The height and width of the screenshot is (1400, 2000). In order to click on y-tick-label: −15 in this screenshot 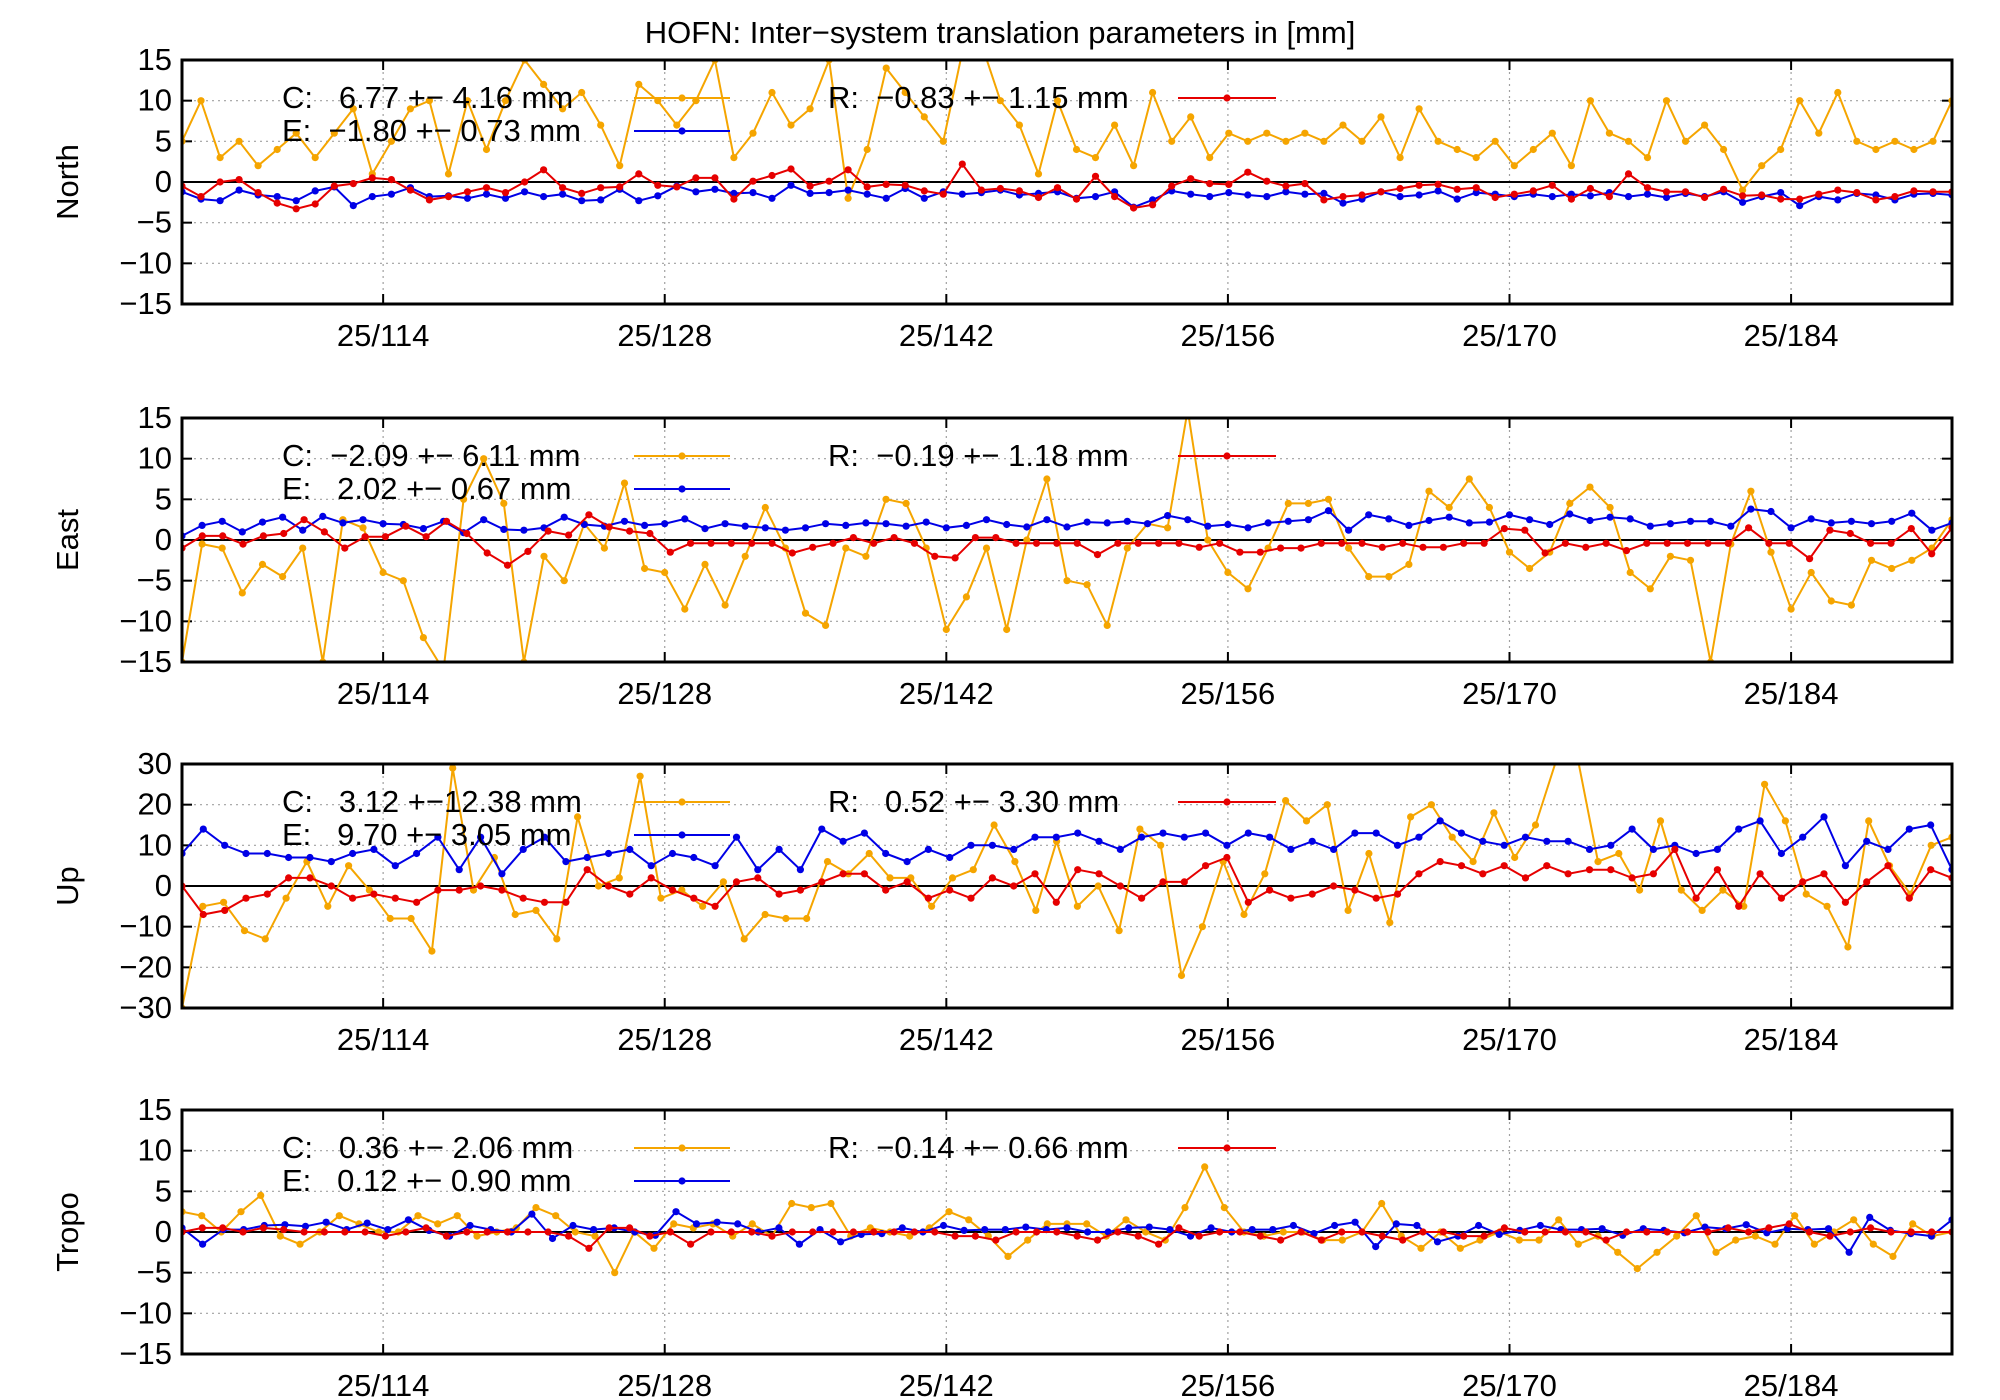, I will do `click(145, 303)`.